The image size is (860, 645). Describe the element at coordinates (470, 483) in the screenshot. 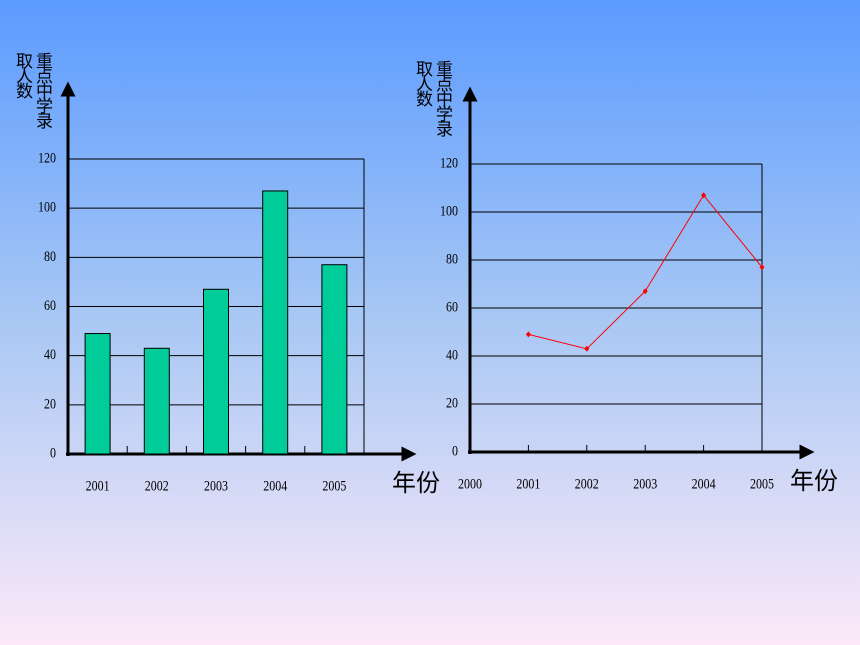

I see `x-tick-label: 2000` at that location.